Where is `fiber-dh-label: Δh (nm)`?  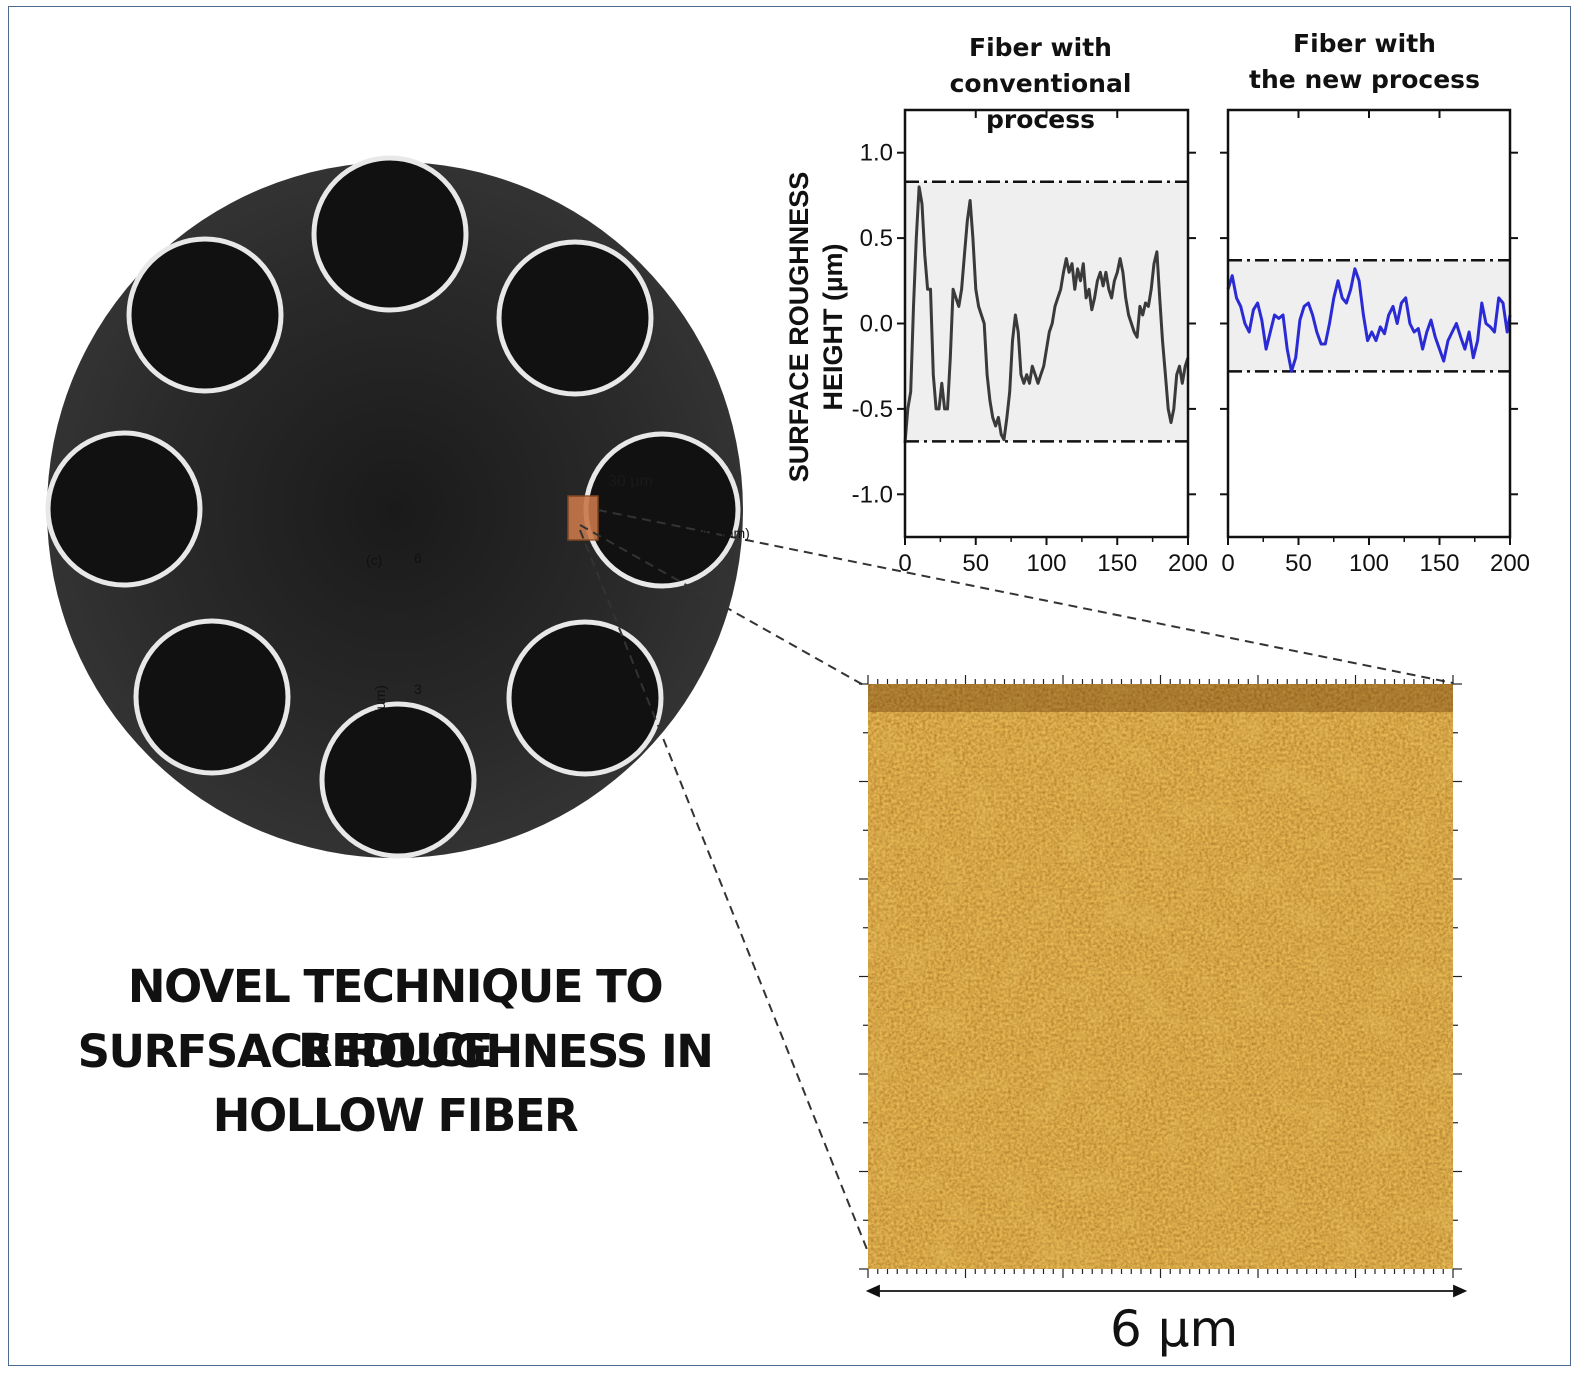
fiber-dh-label: Δh (nm) is located at coordinates (725, 533).